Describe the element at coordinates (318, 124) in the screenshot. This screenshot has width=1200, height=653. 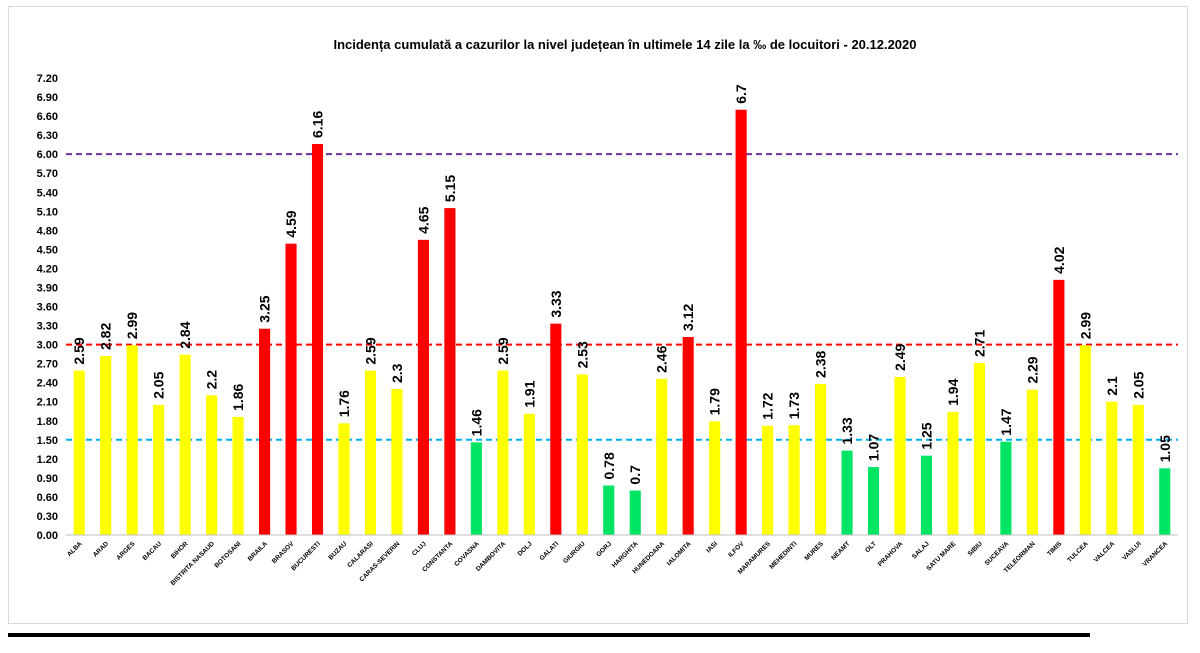
I see `value-label: 6.16` at that location.